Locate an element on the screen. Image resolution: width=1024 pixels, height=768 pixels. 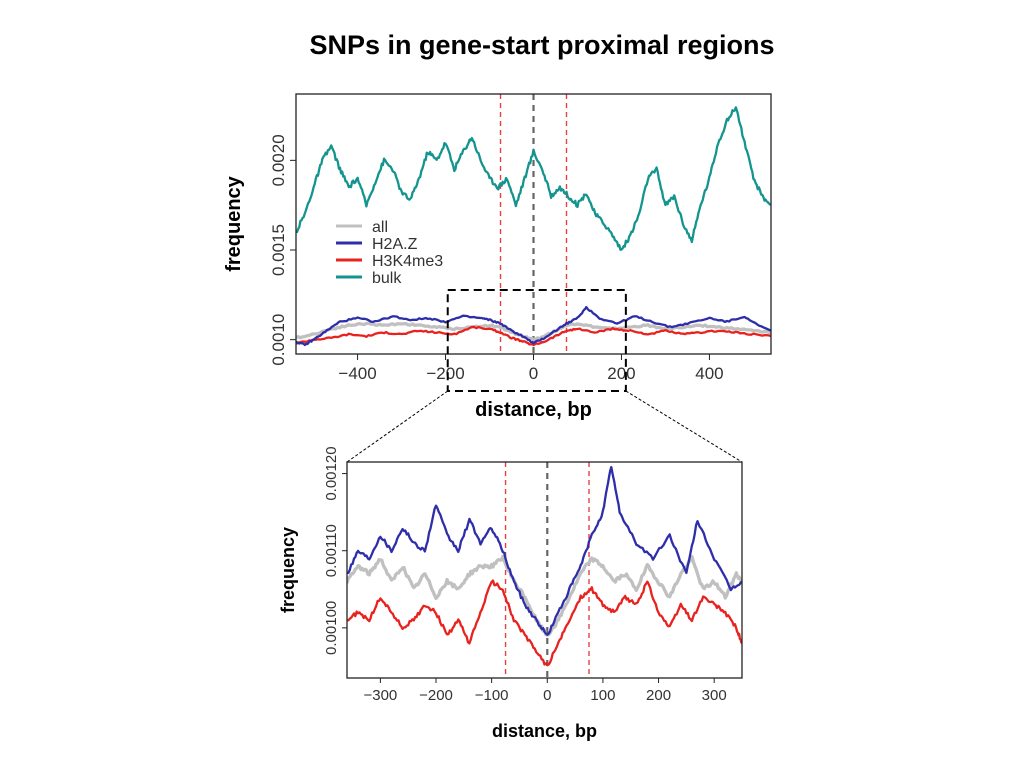
legend-label: H3K4me3 is located at coordinates (407, 261).